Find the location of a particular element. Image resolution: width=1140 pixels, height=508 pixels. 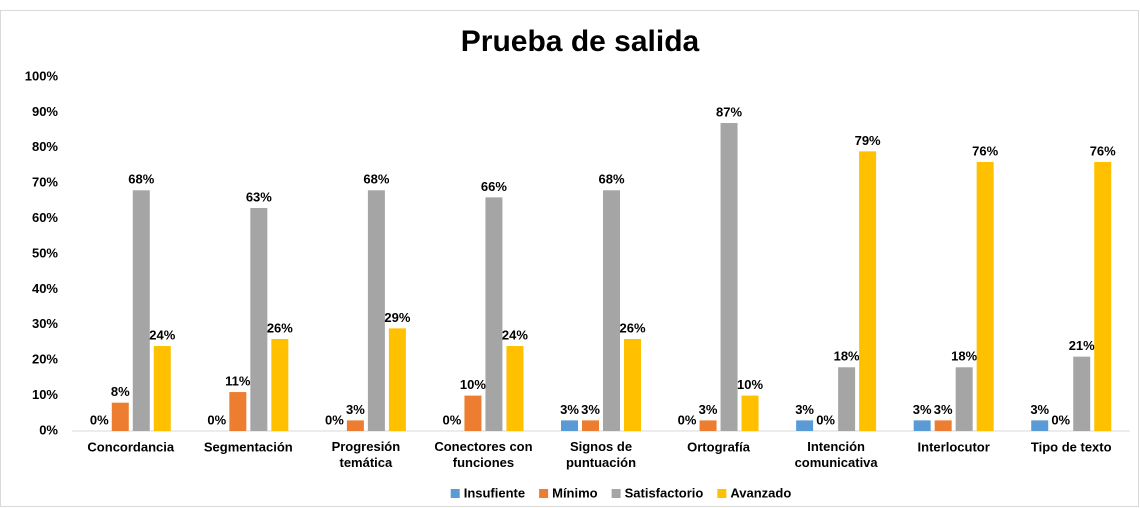

data-label: 8% is located at coordinates (120, 391).